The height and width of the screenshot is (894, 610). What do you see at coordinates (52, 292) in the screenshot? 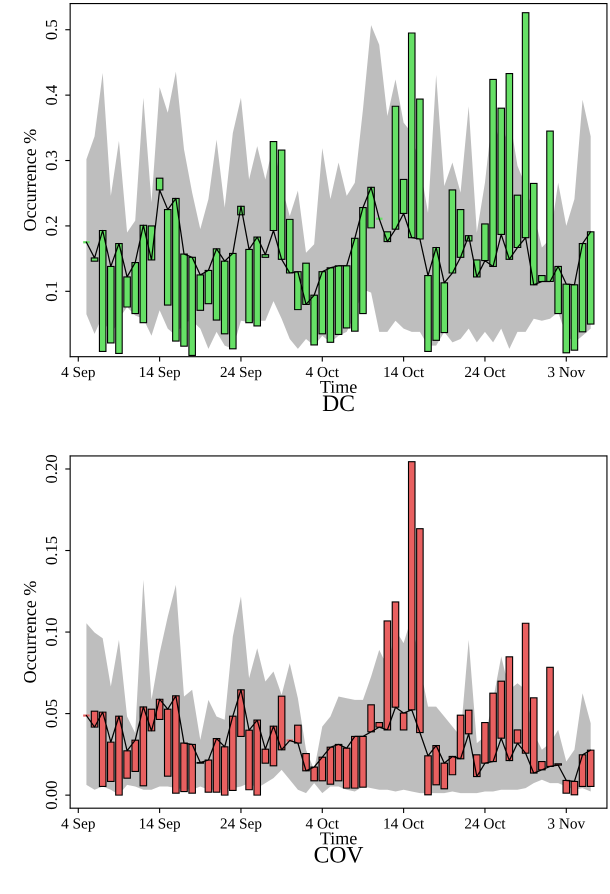
I see `y-tick-label: 0.1` at bounding box center [52, 292].